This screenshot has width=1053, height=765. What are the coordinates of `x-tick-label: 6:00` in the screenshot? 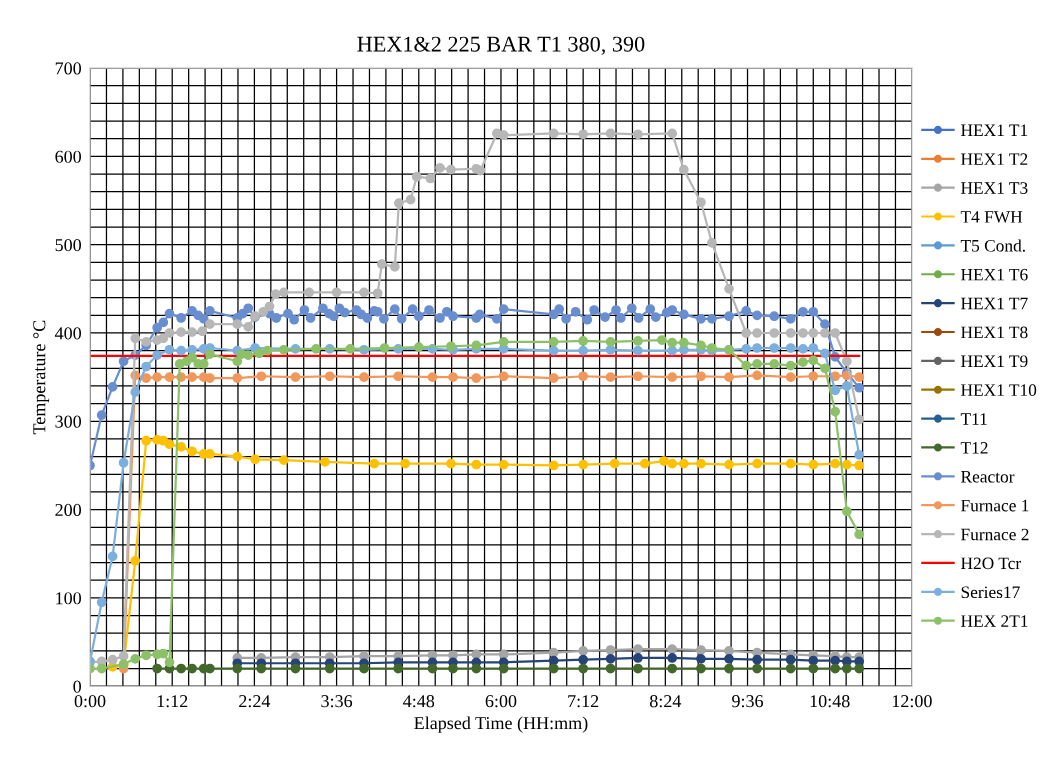 It's located at (501, 701).